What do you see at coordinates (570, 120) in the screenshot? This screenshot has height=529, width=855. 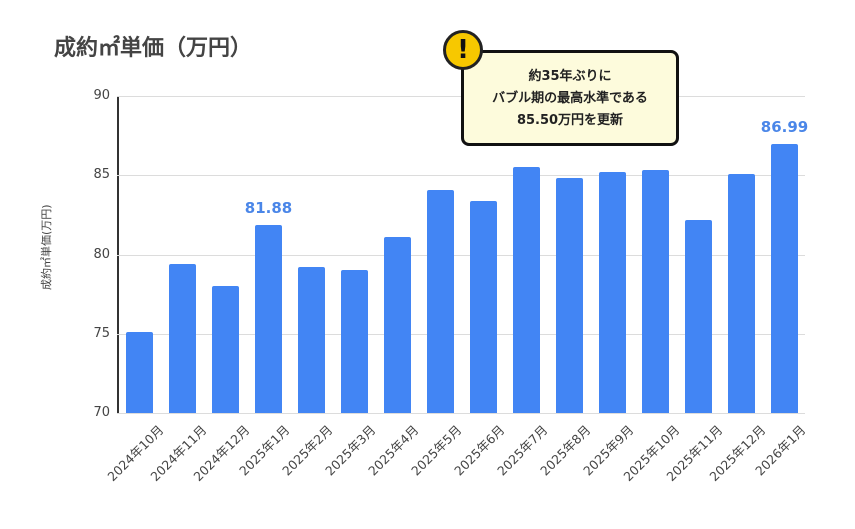 I see `callout-line-3: 85.50万円を更新` at bounding box center [570, 120].